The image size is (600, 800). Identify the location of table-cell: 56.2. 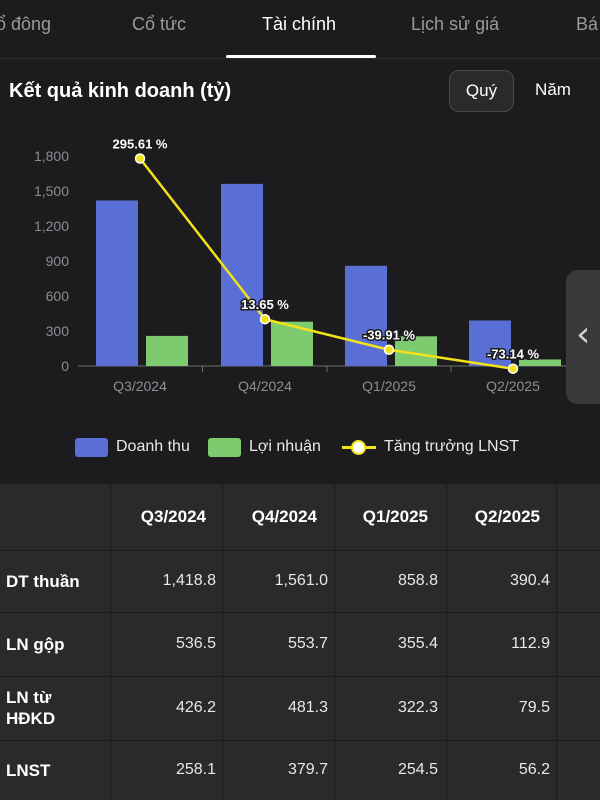
(534, 769).